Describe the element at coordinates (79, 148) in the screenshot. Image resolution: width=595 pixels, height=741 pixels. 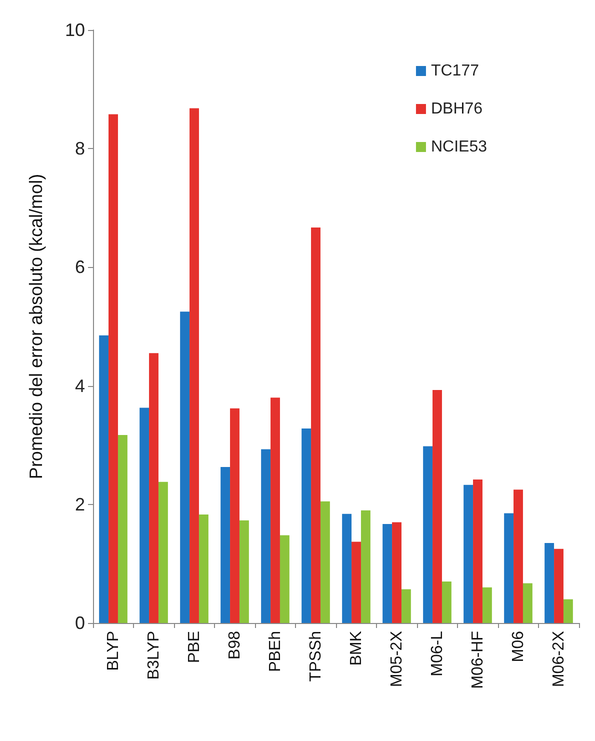
I see `y-tick-label: 8` at that location.